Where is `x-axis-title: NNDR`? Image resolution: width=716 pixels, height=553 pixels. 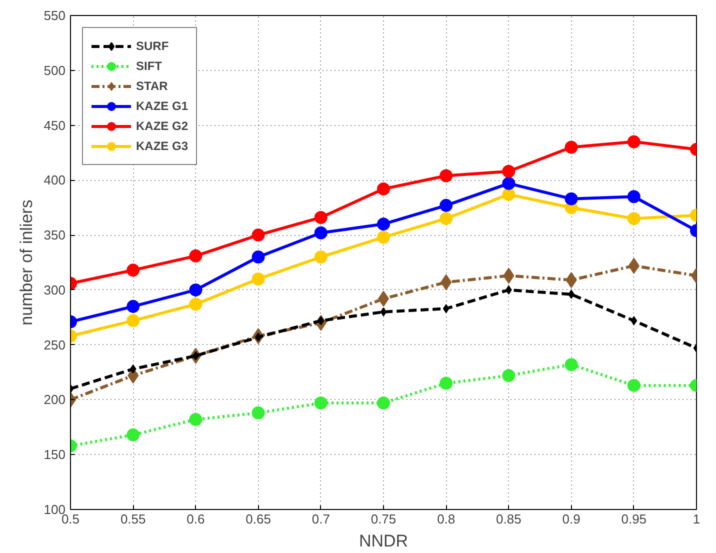
x-axis-title: NNDR is located at coordinates (383, 541).